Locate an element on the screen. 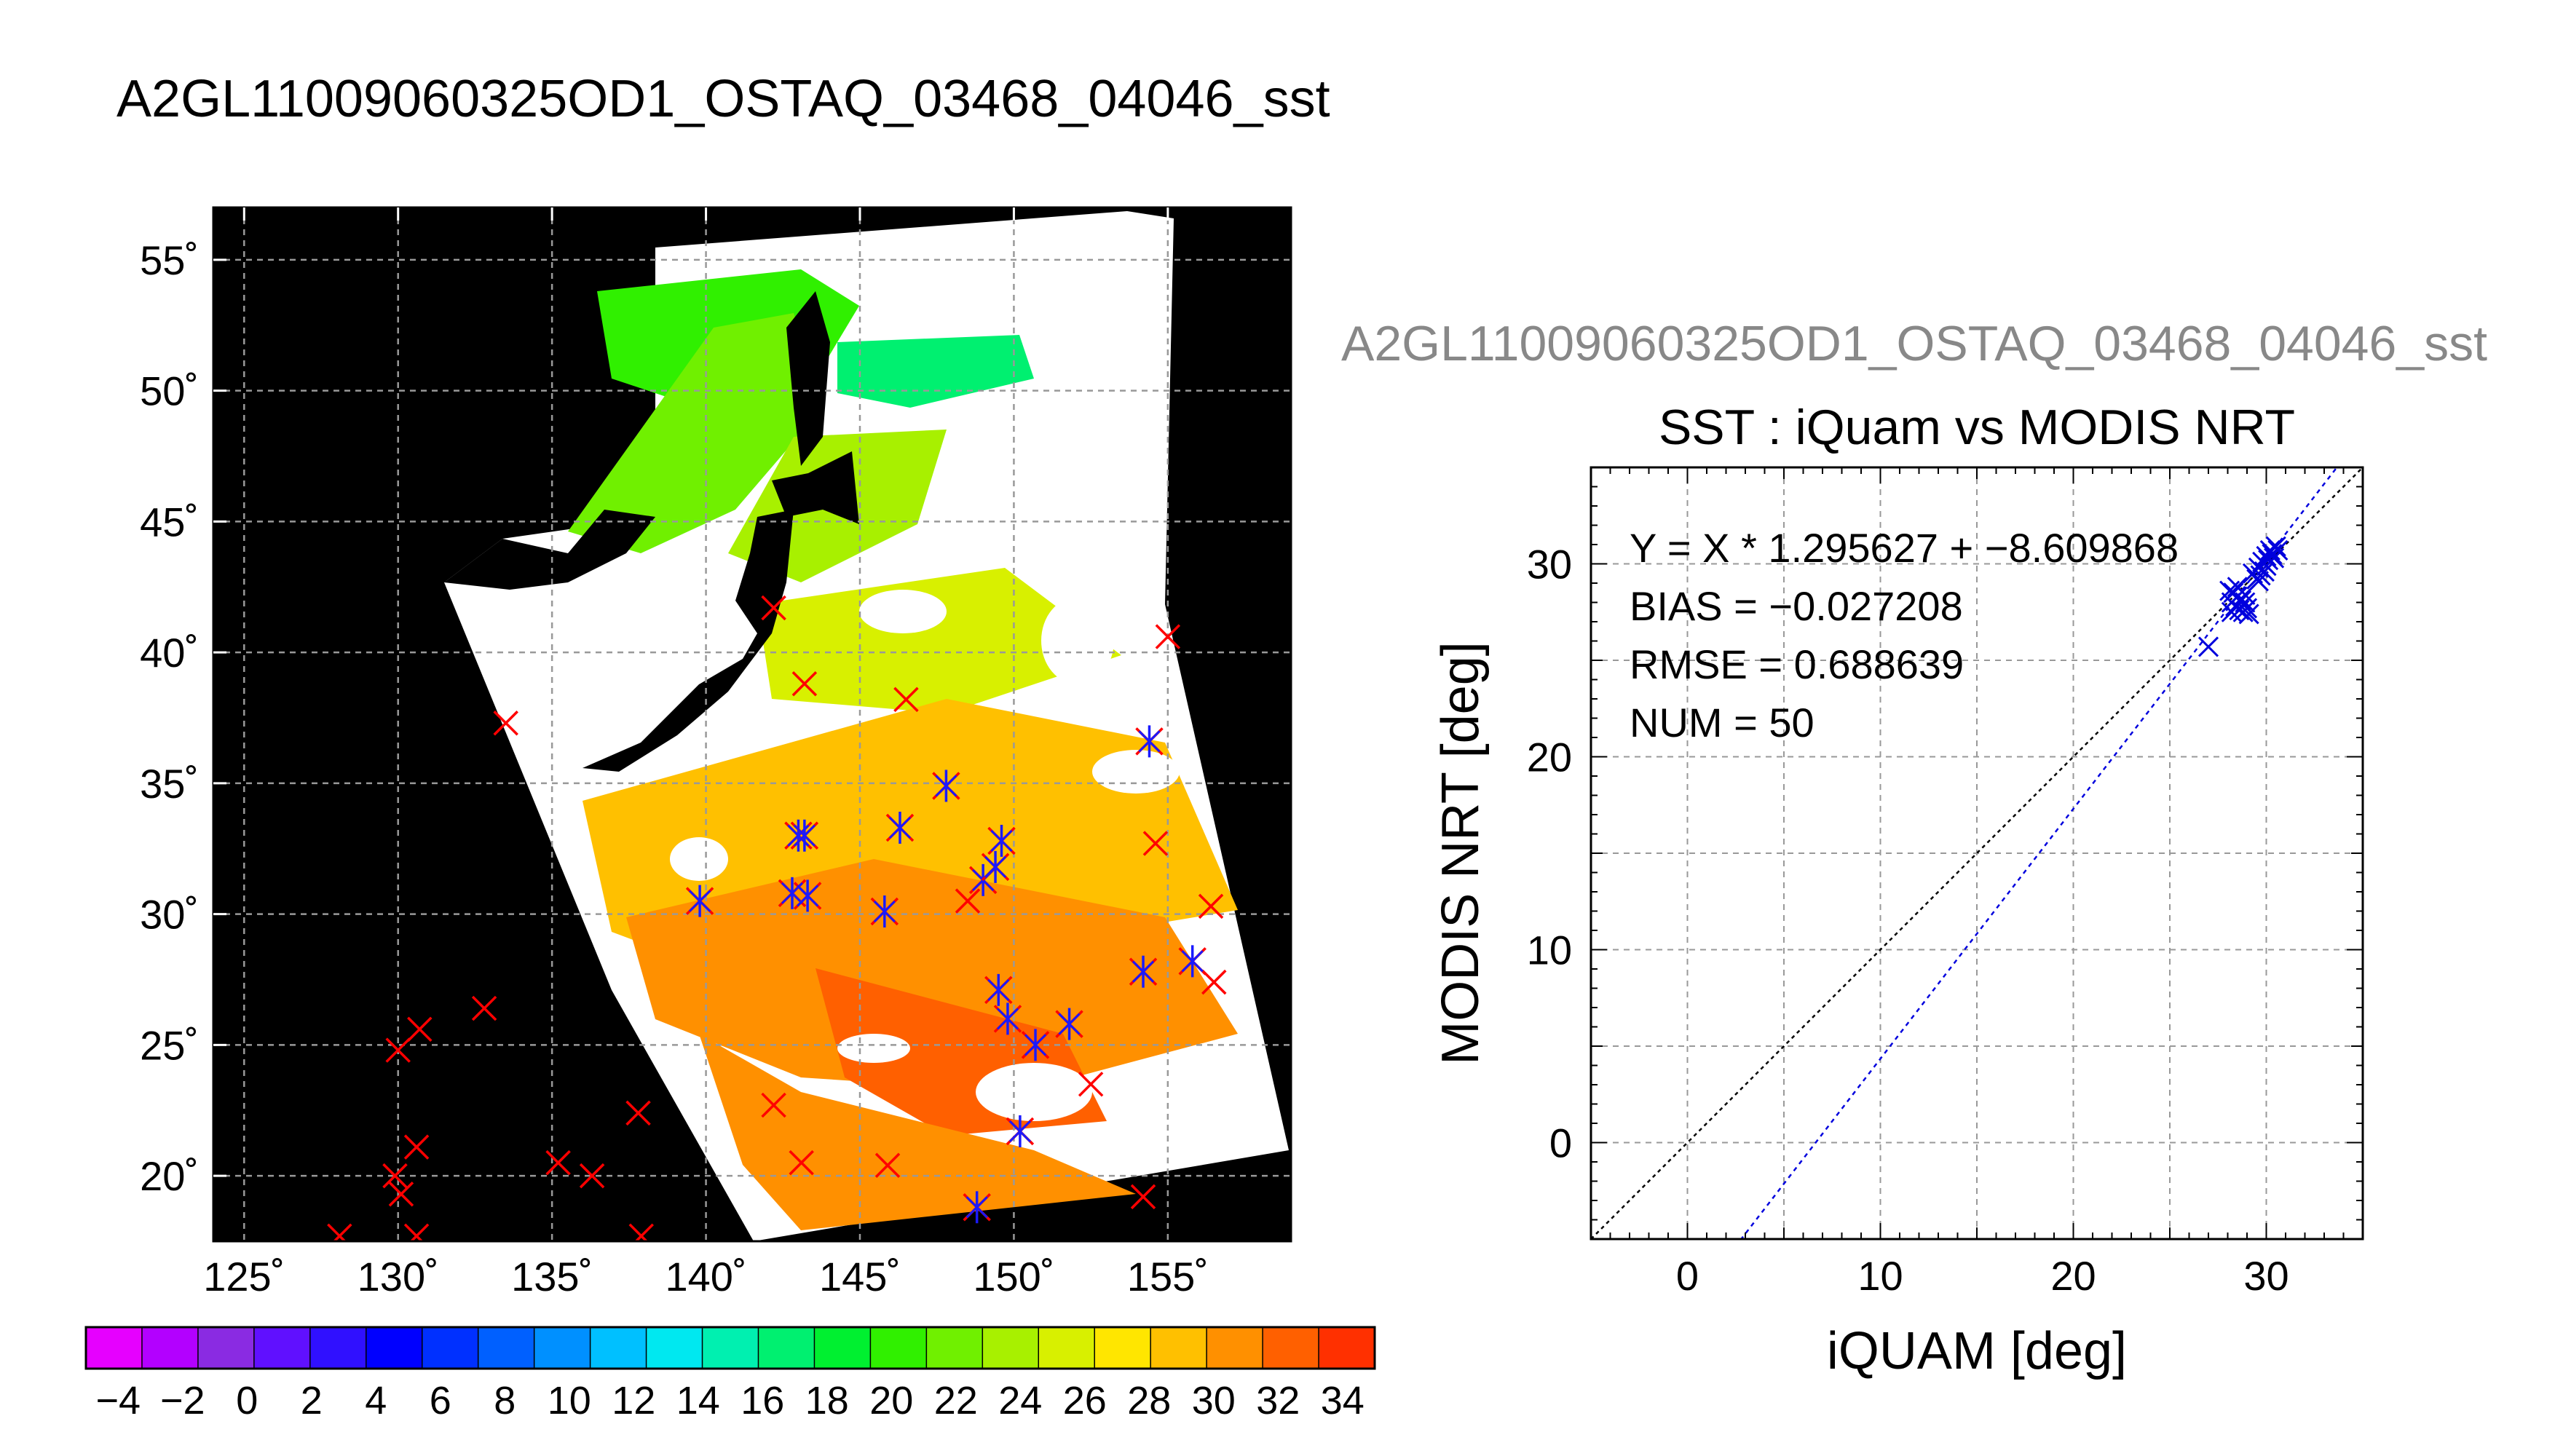 The height and width of the screenshot is (1456, 2555). colorbar-tick-label: 28 is located at coordinates (1149, 1401).